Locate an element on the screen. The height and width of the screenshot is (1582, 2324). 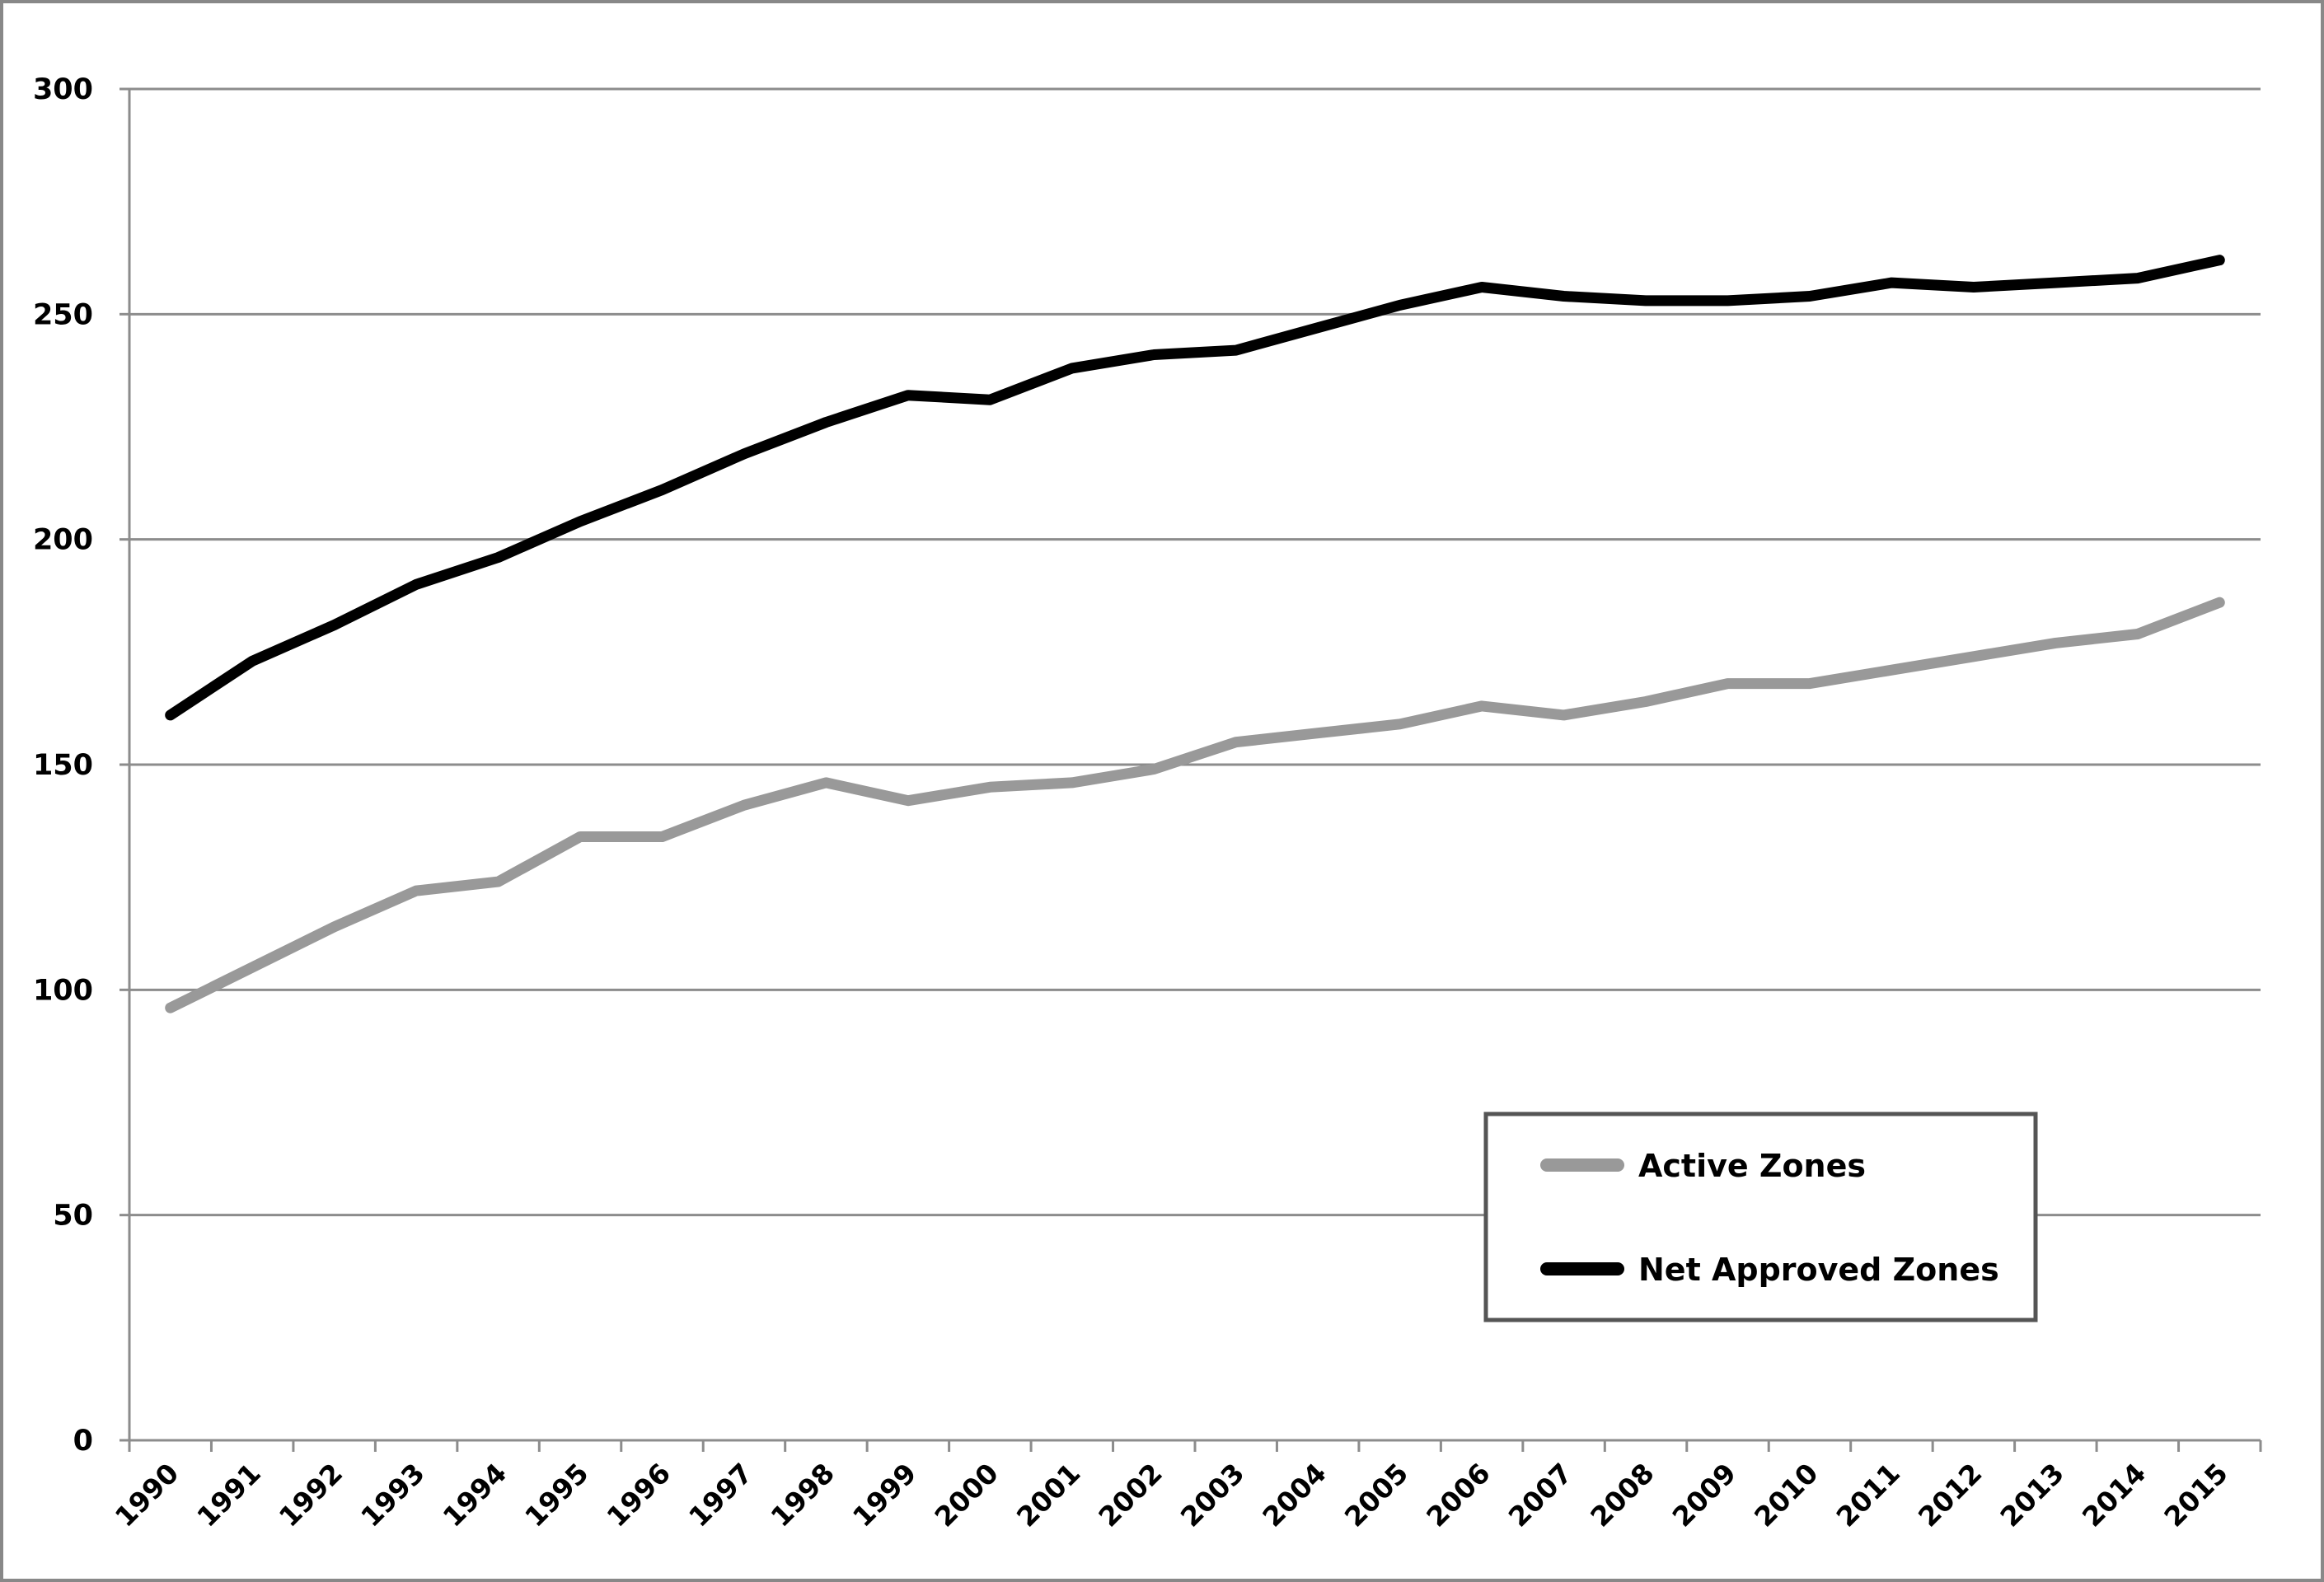
legend: Active Zones Net Approved Zones is located at coordinates (1761, 1217).